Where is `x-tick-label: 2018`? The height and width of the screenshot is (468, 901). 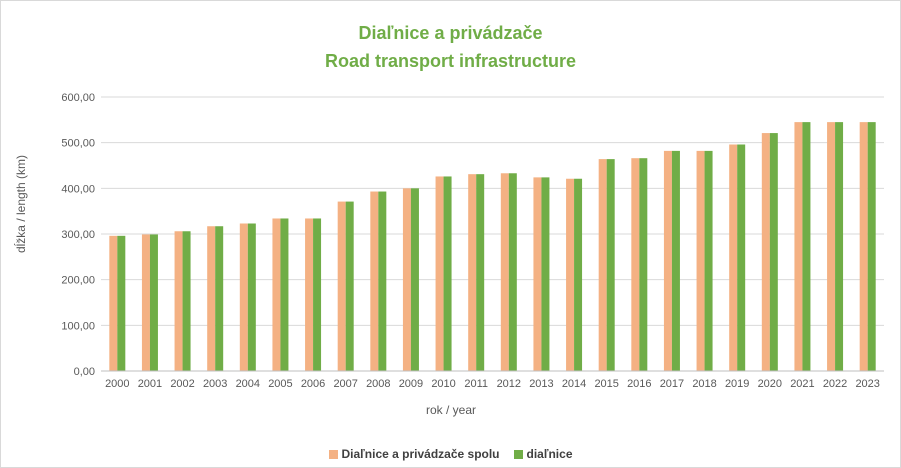
x-tick-label: 2018 is located at coordinates (704, 384).